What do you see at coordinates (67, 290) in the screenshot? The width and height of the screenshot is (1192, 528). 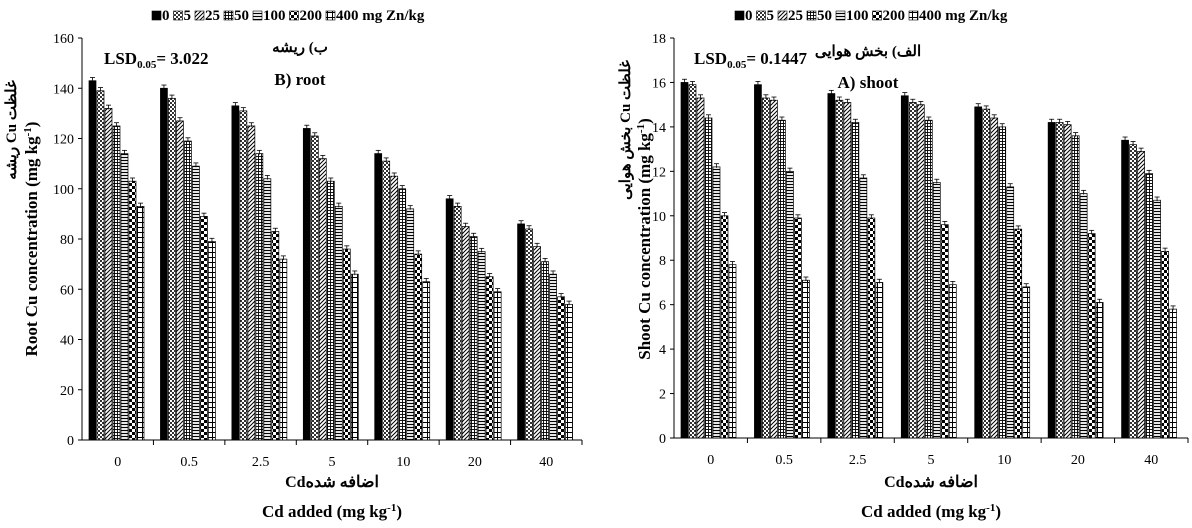 I see `y-tick-label: 60` at bounding box center [67, 290].